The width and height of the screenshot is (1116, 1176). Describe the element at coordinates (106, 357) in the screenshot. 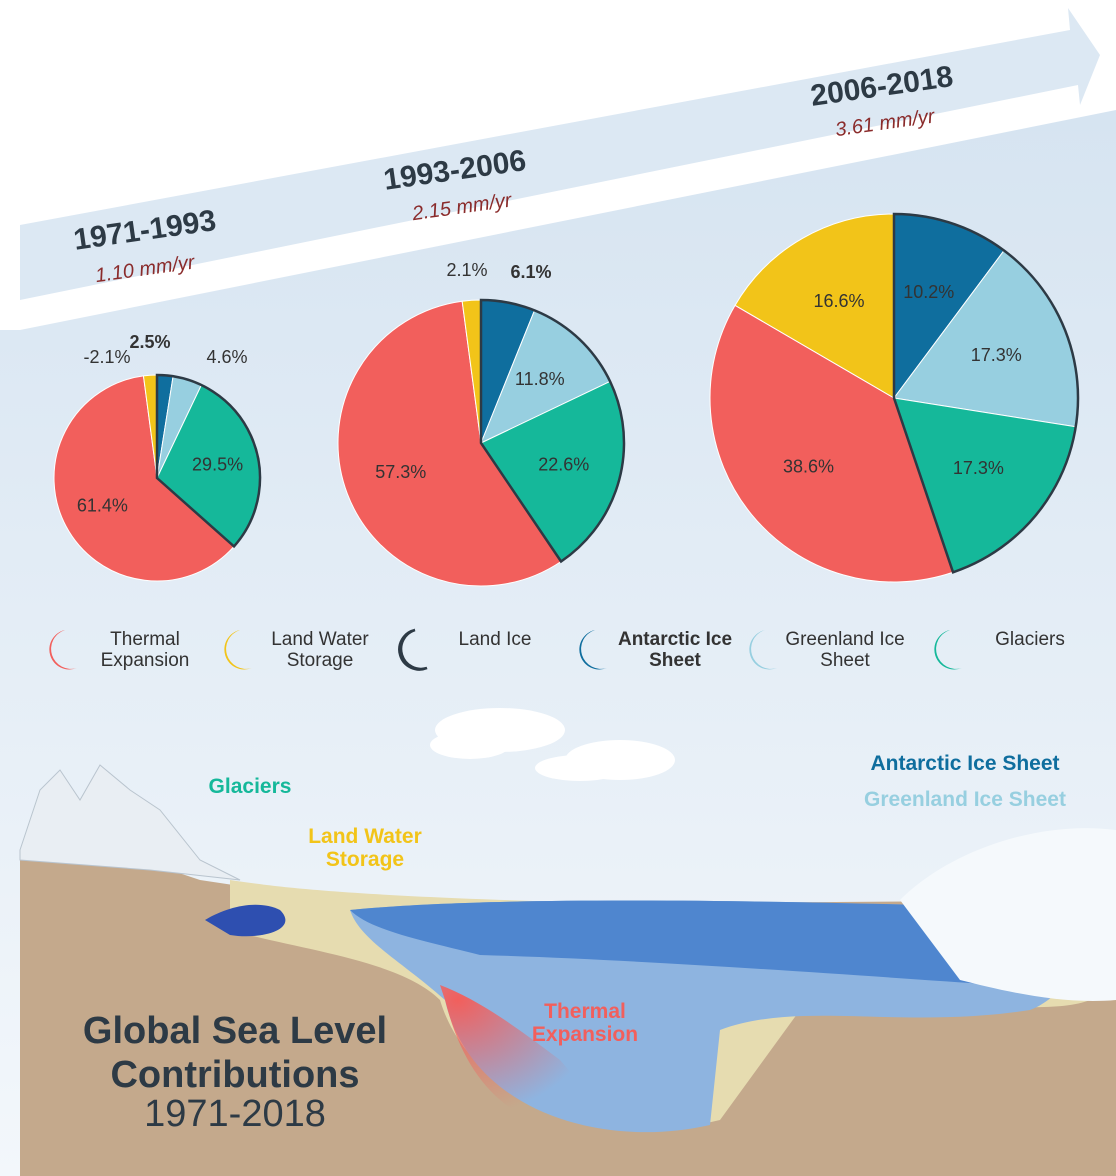

I see `value-label: -2.1%` at that location.